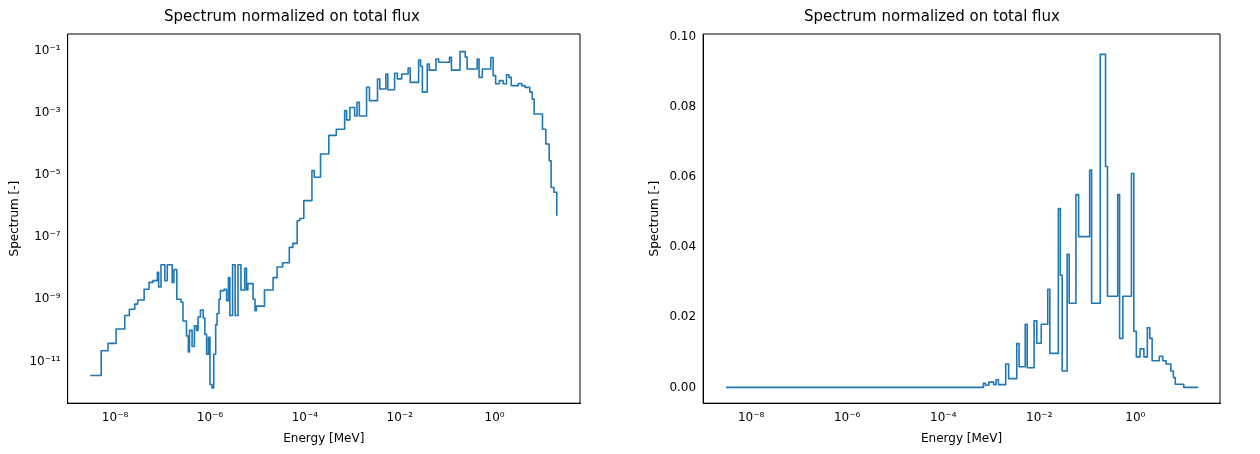  Describe the element at coordinates (683, 316) in the screenshot. I see `y-tick-label: 0.02` at that location.